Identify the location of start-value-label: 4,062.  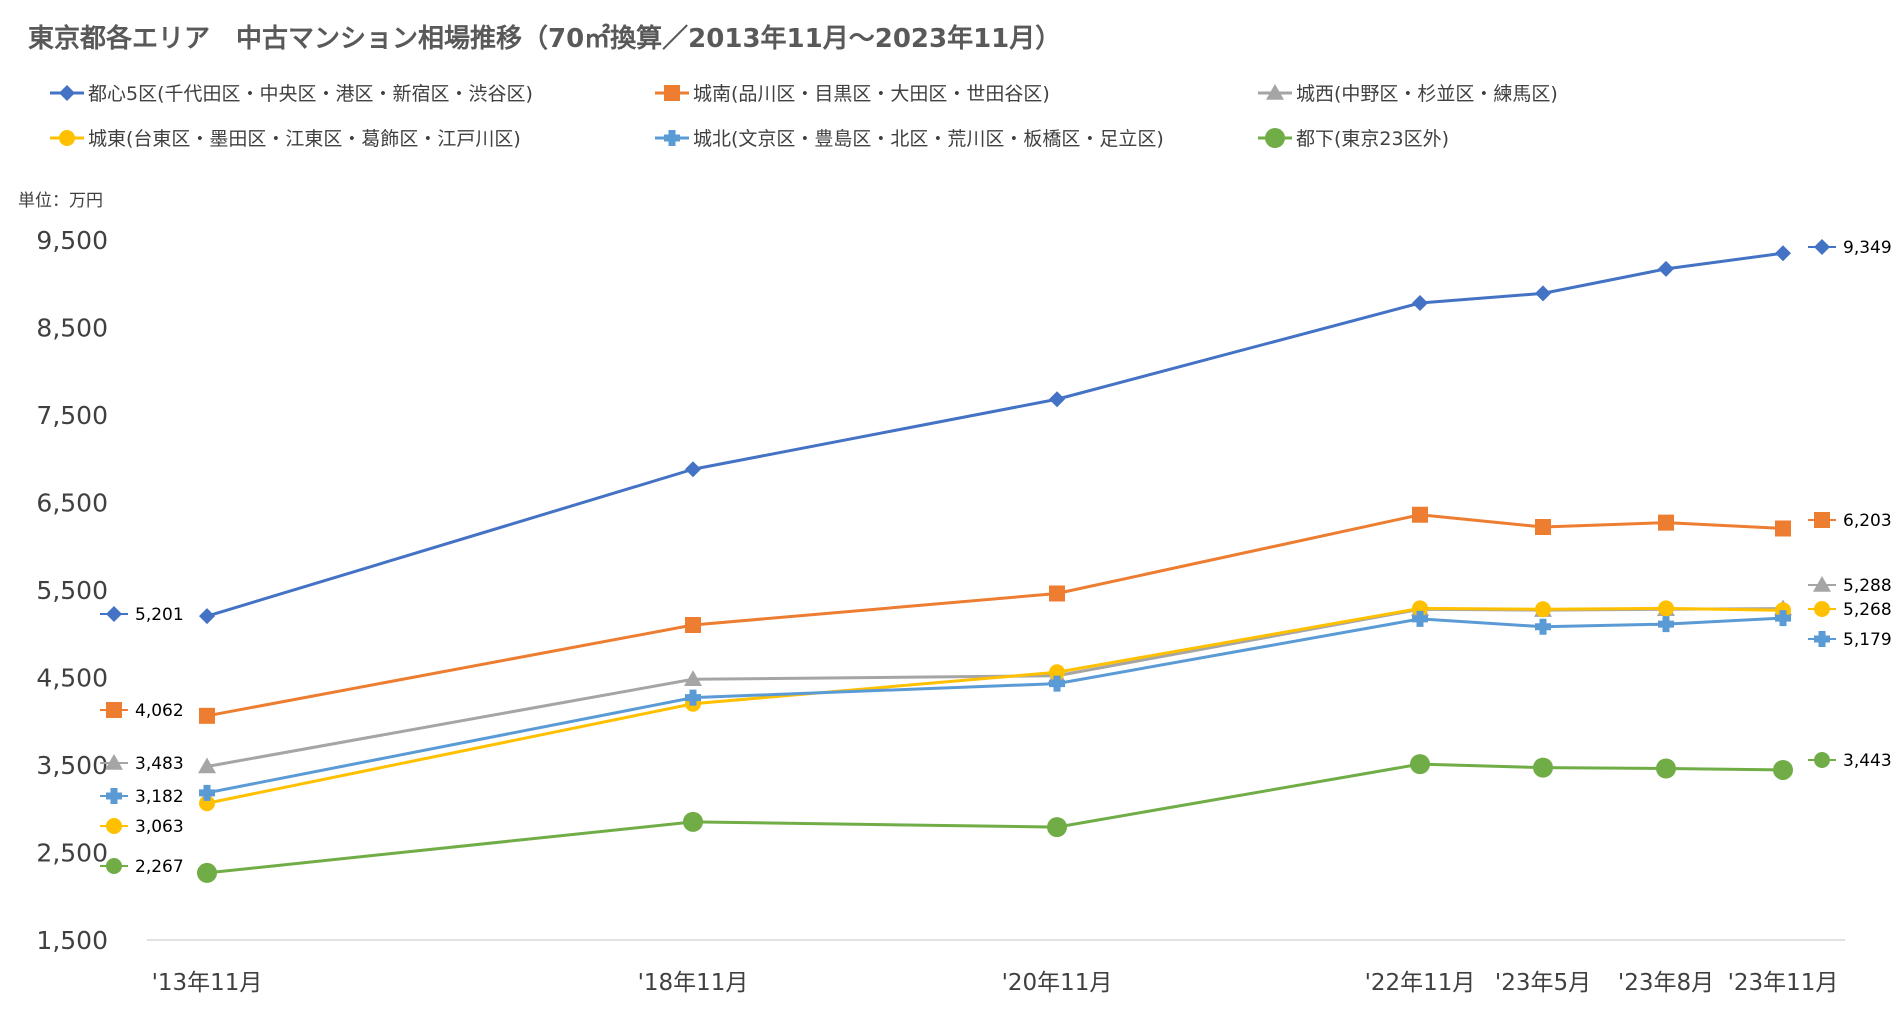
(142, 711).